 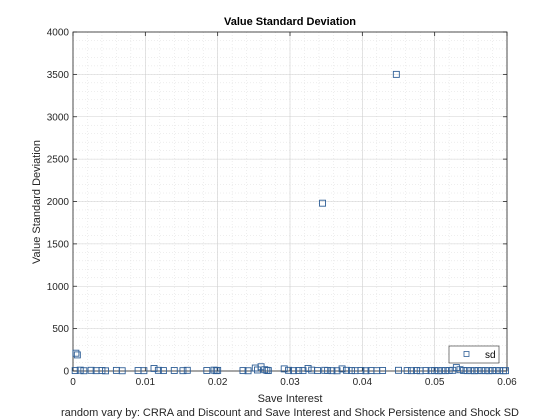 What do you see at coordinates (66, 372) in the screenshot?
I see `y-tick-label: 0` at bounding box center [66, 372].